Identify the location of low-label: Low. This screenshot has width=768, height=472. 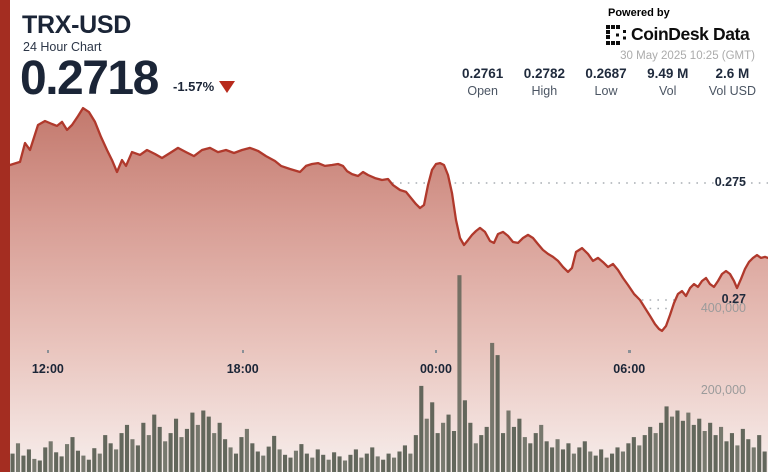
(606, 91).